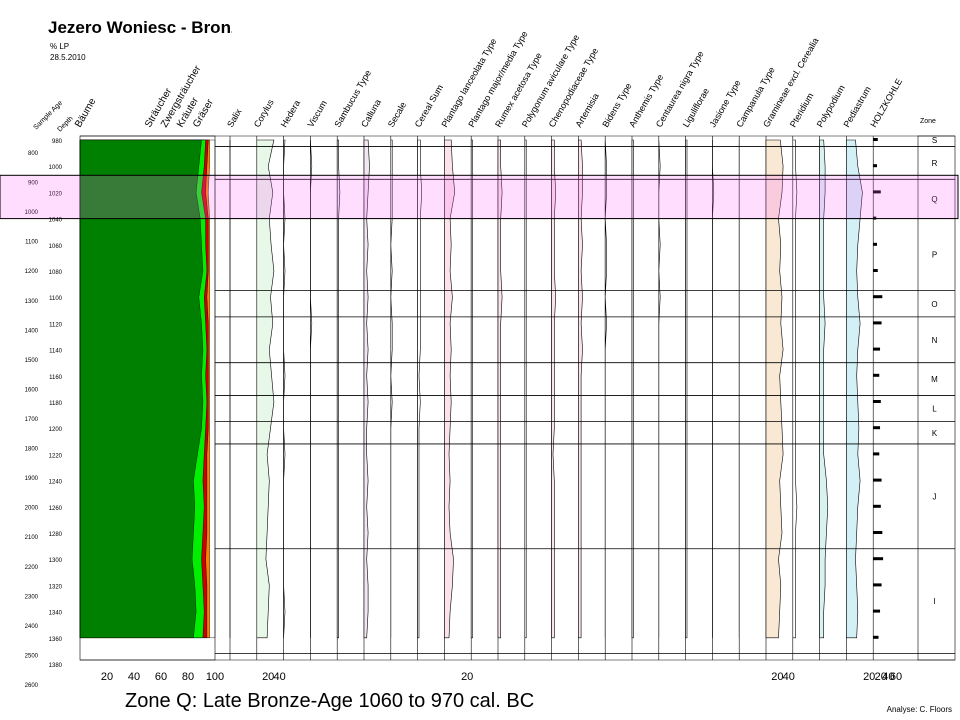  What do you see at coordinates (32, 213) in the screenshot?
I see `age-tick-label: 1000` at bounding box center [32, 213].